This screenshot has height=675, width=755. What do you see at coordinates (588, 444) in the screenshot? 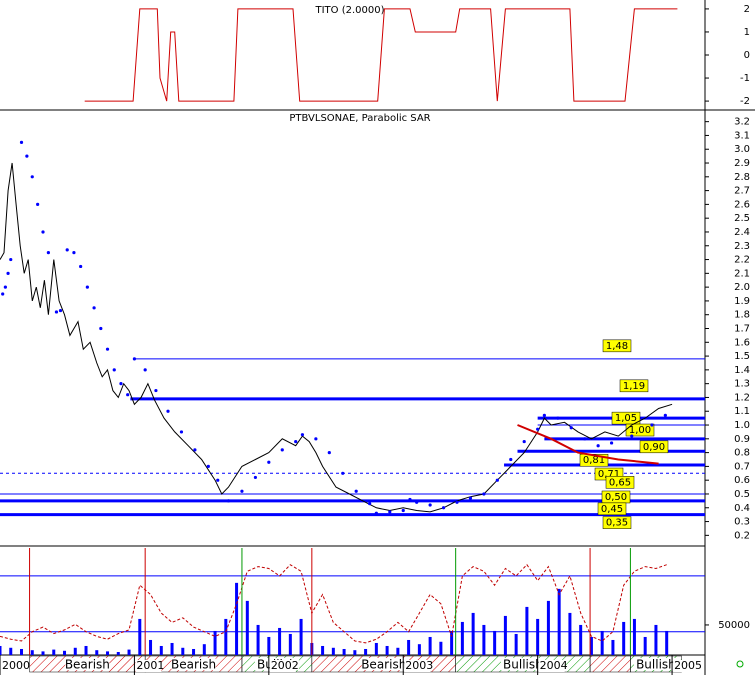
I see `line` at bounding box center [588, 444].